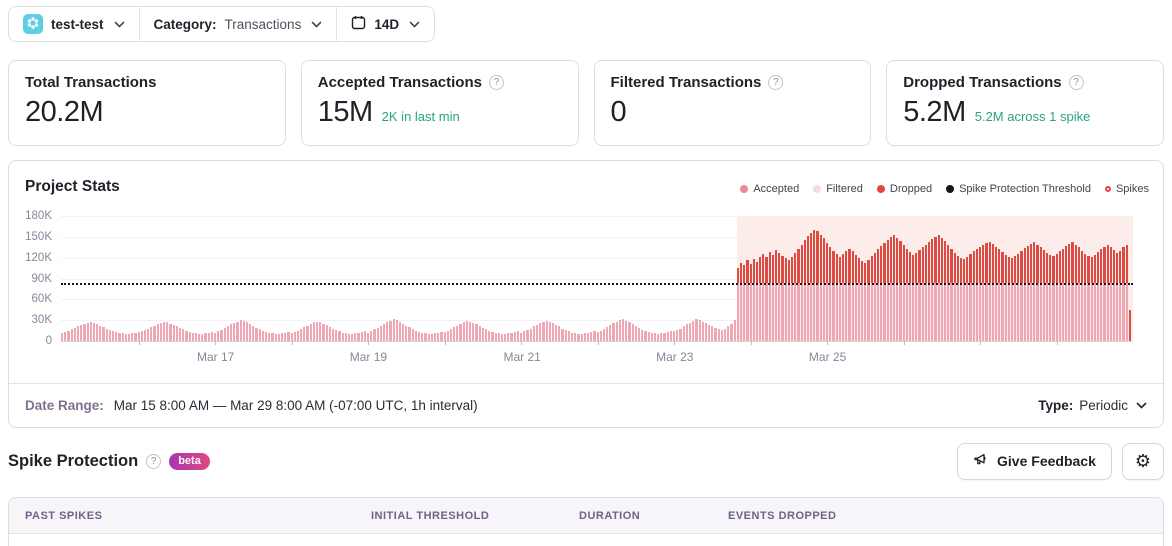  What do you see at coordinates (38, 216) in the screenshot?
I see `y-axis-tick-label: 180K` at bounding box center [38, 216].